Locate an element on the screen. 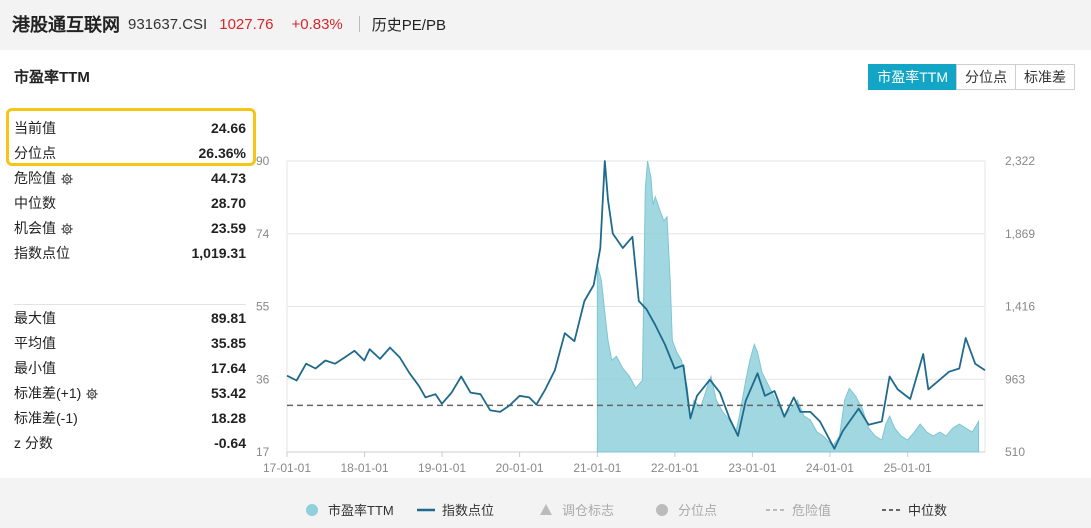 The height and width of the screenshot is (528, 1091). stat-label: 当前值 is located at coordinates (35, 128).